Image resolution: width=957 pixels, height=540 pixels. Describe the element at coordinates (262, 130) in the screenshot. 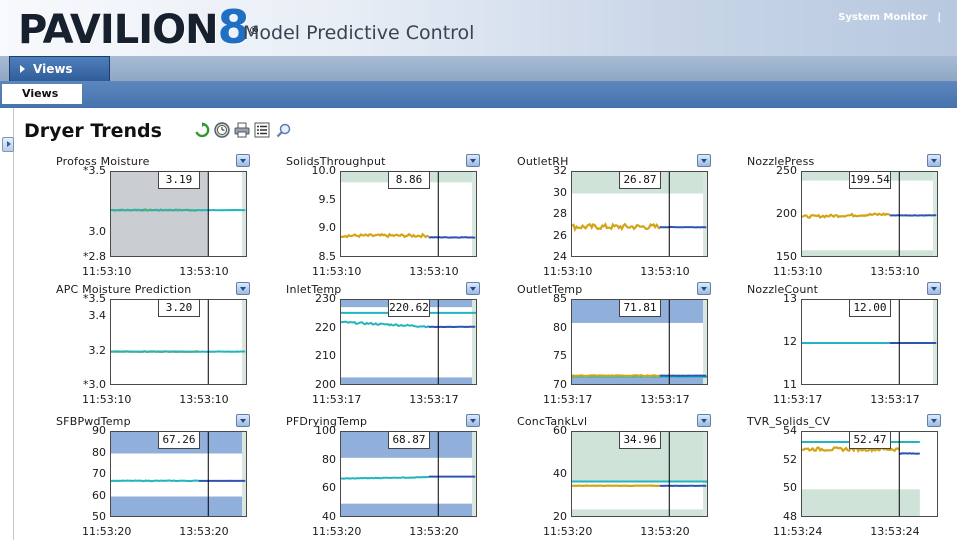

I see `list-icon` at that location.